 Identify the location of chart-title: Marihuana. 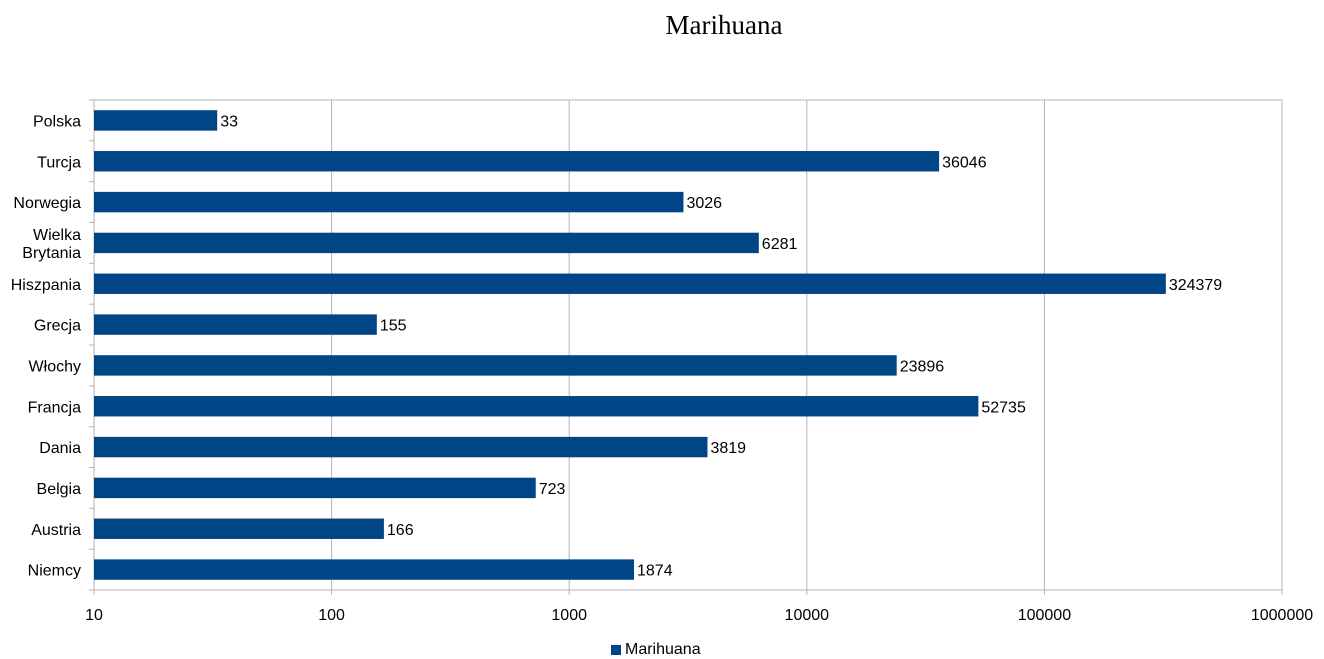
(724, 25).